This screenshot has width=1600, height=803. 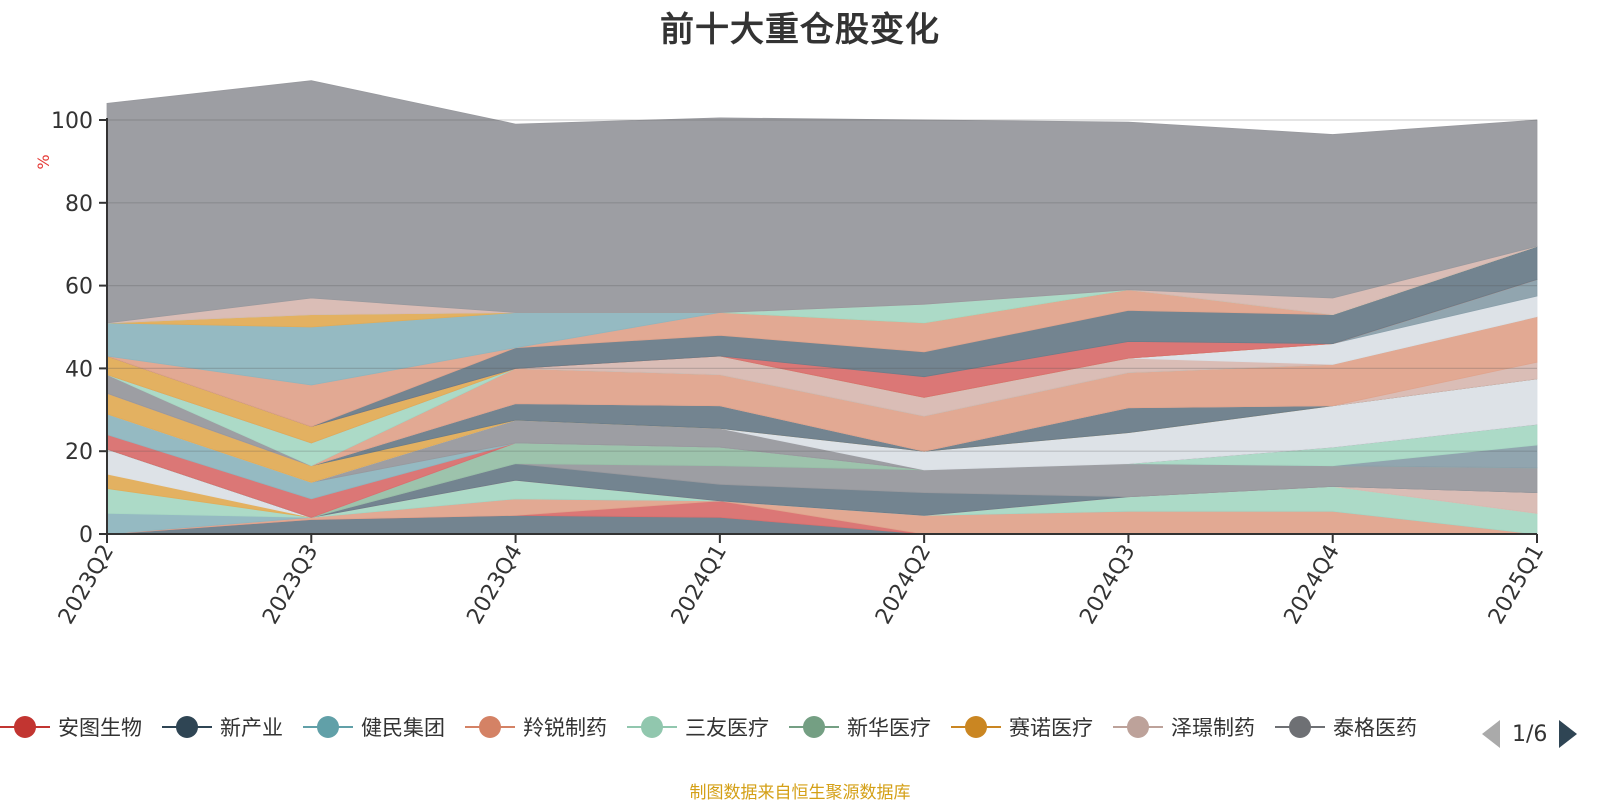 I want to click on legend-item: 新产业, so click(x=222, y=727).